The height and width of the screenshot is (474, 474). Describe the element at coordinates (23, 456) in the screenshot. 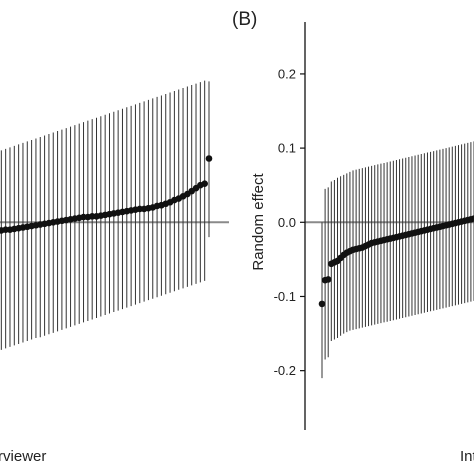

I see `panel-a-x-axis-title: Interviewer` at that location.